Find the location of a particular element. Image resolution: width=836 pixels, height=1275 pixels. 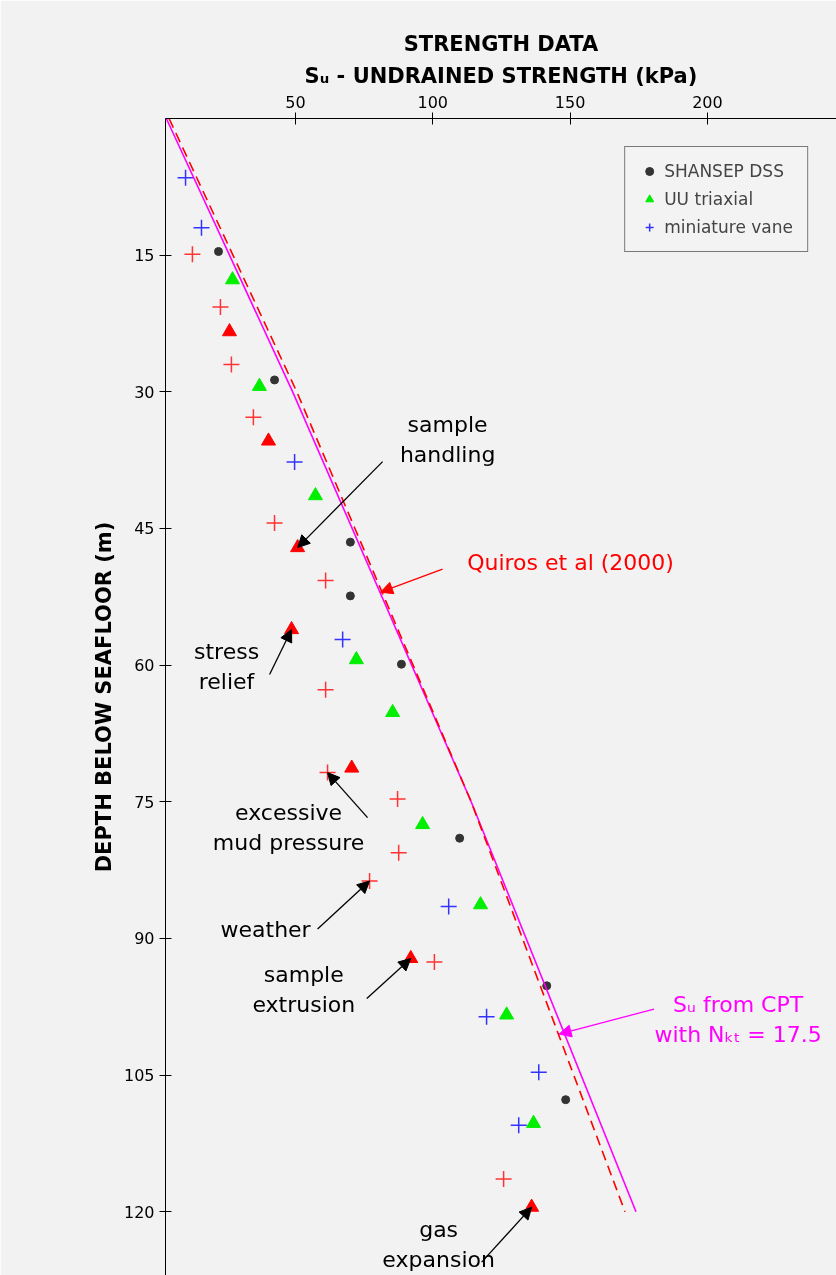

legend-label: SHANSEP DSS is located at coordinates (724, 171).